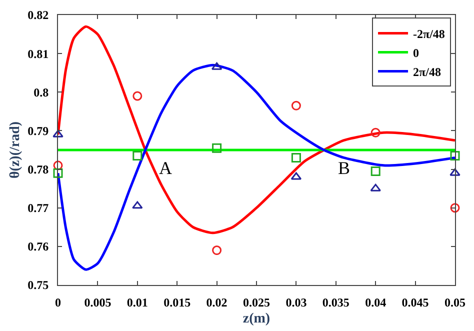 This screenshot has height=331, width=474. I want to click on y-tick-label: 0.77, so click(38, 208).